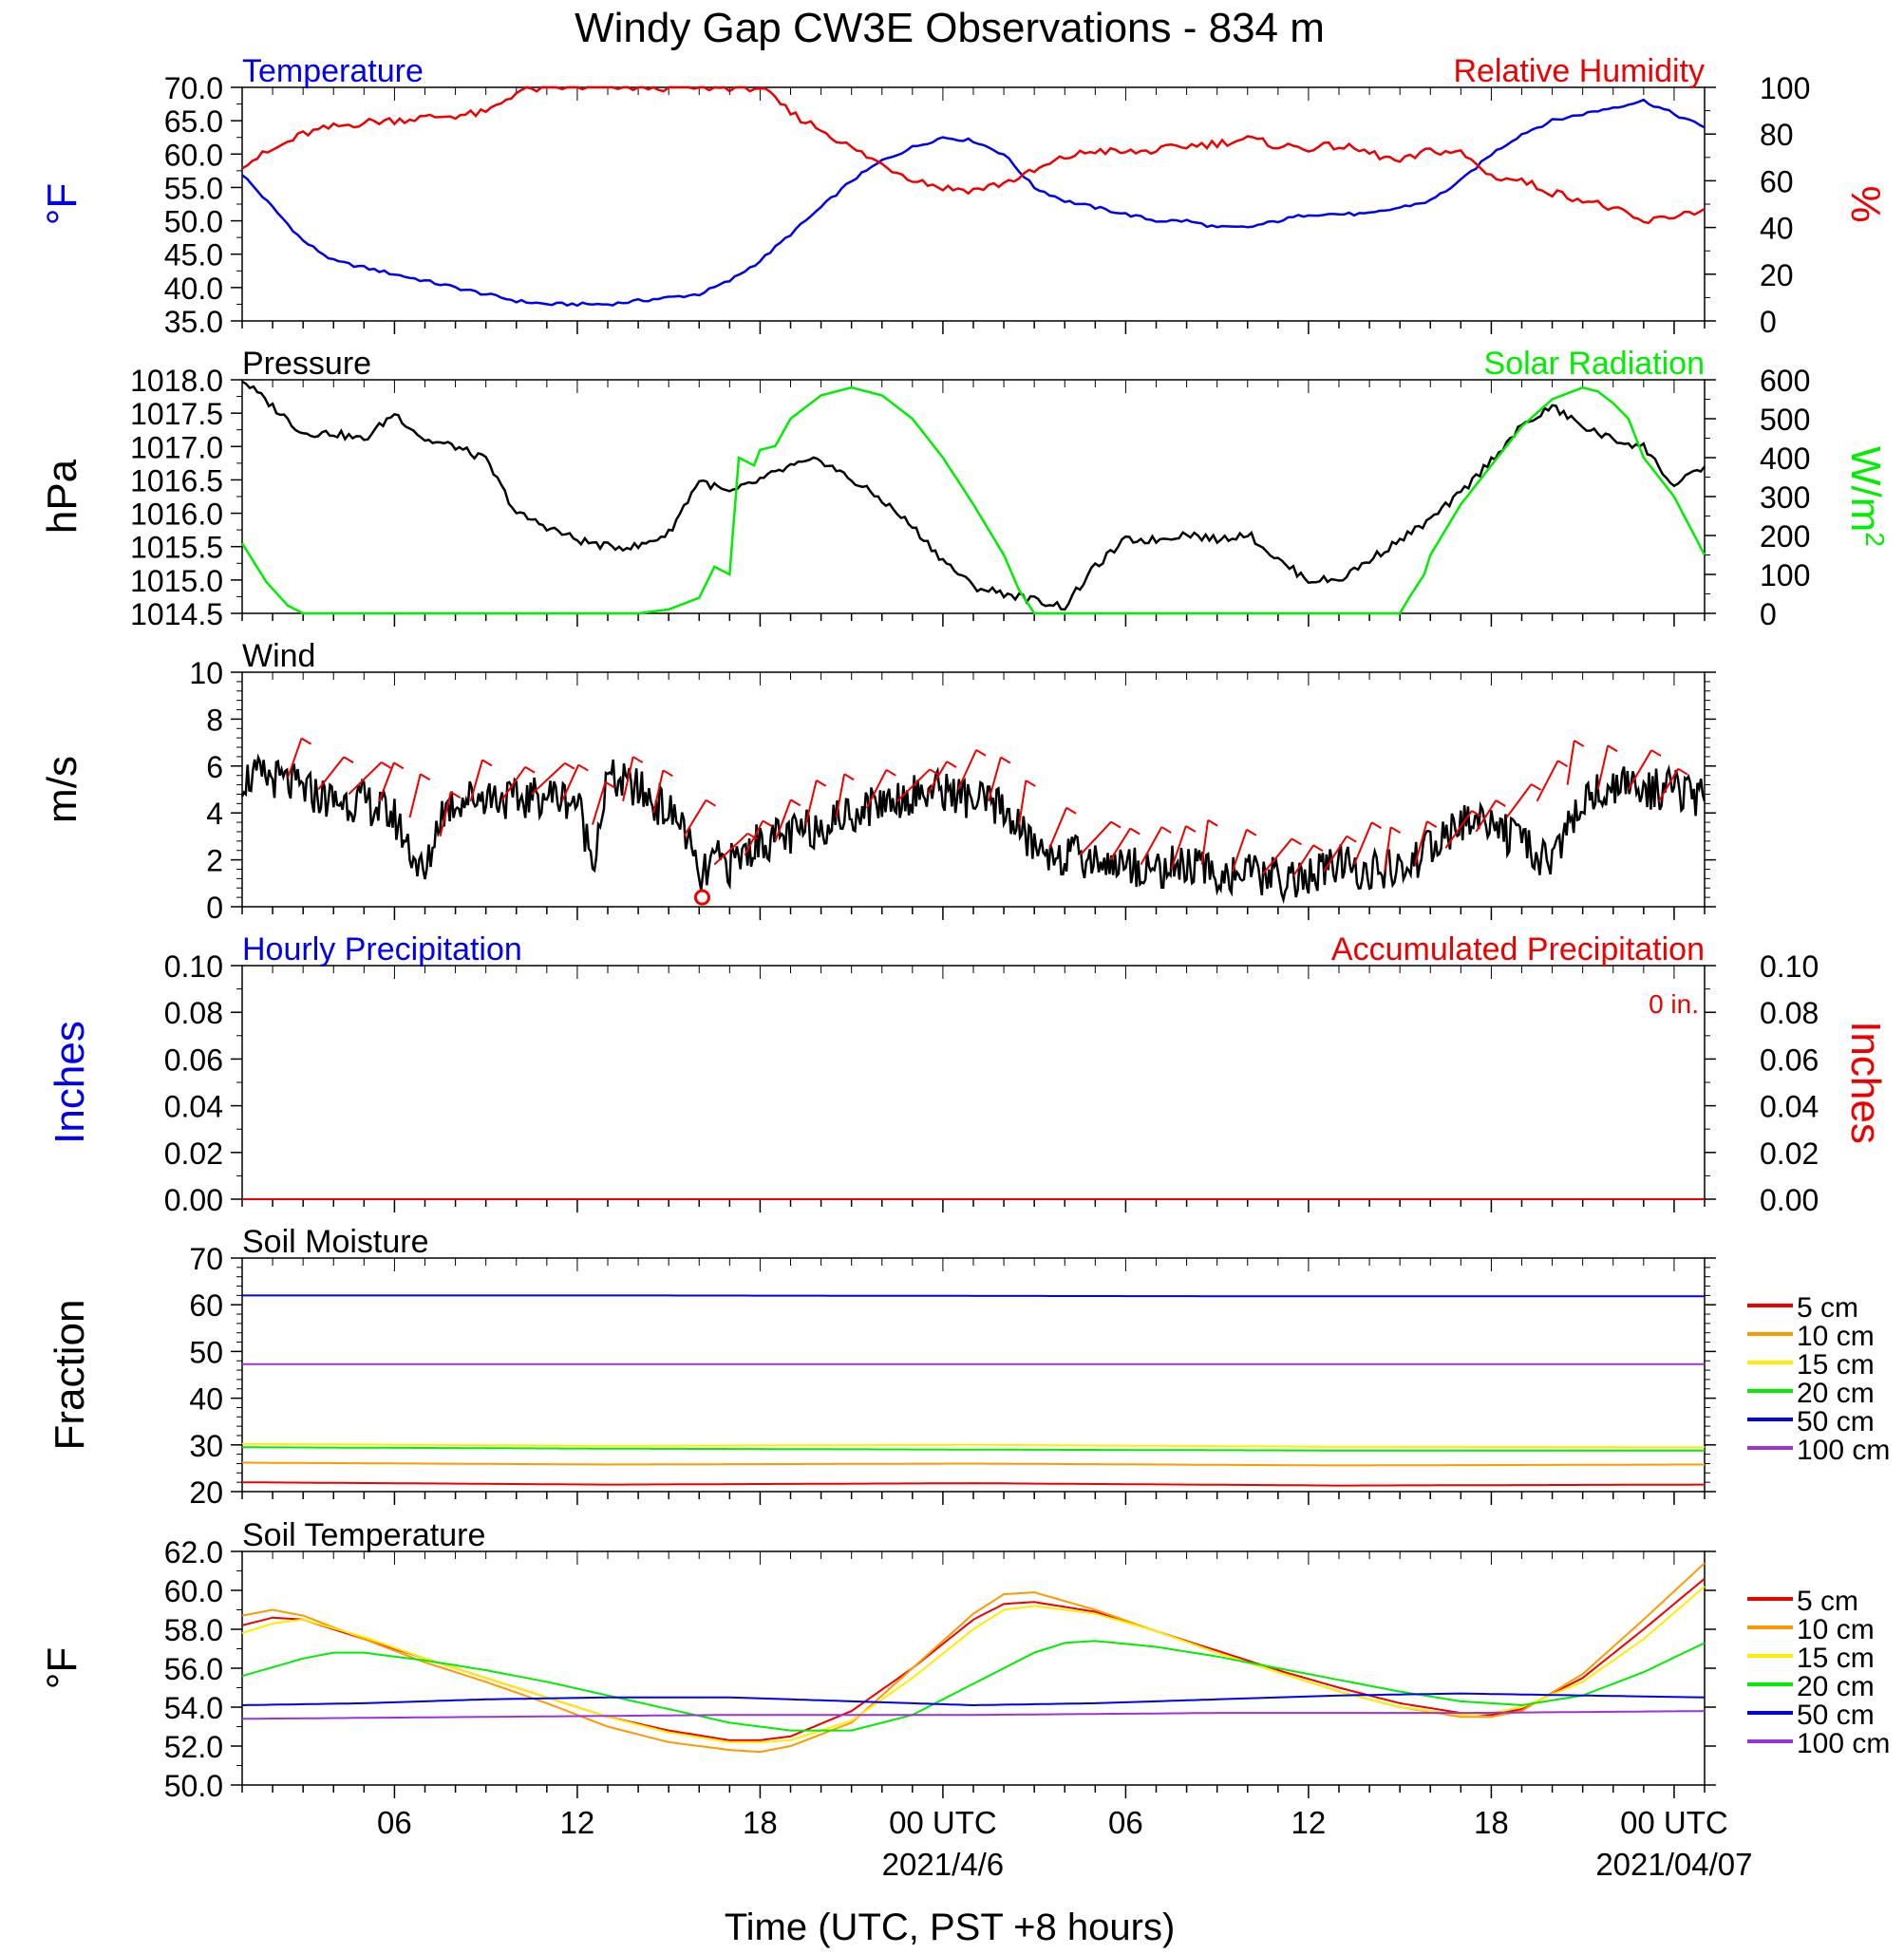  Describe the element at coordinates (194, 1200) in the screenshot. I see `y-tick-label-left: 0.00` at that location.